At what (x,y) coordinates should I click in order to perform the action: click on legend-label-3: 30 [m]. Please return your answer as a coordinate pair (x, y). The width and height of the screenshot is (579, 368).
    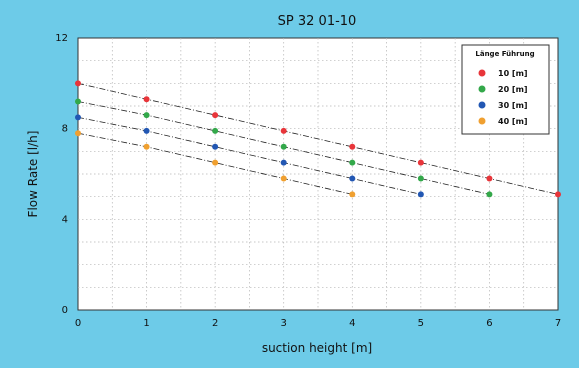
    Looking at the image, I should click on (513, 105).